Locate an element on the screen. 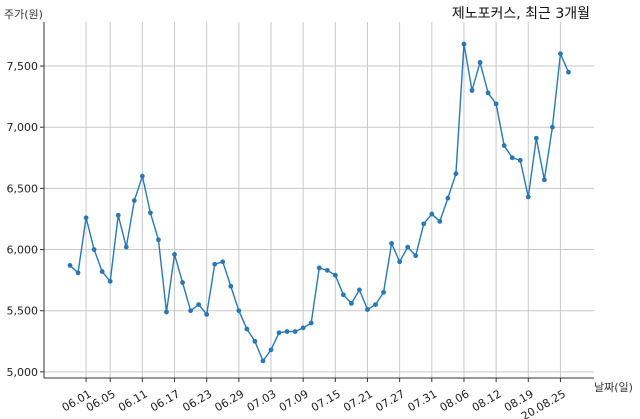 Image resolution: width=640 pixels, height=419 pixels. x-tick-label: 06.29 is located at coordinates (230, 400).